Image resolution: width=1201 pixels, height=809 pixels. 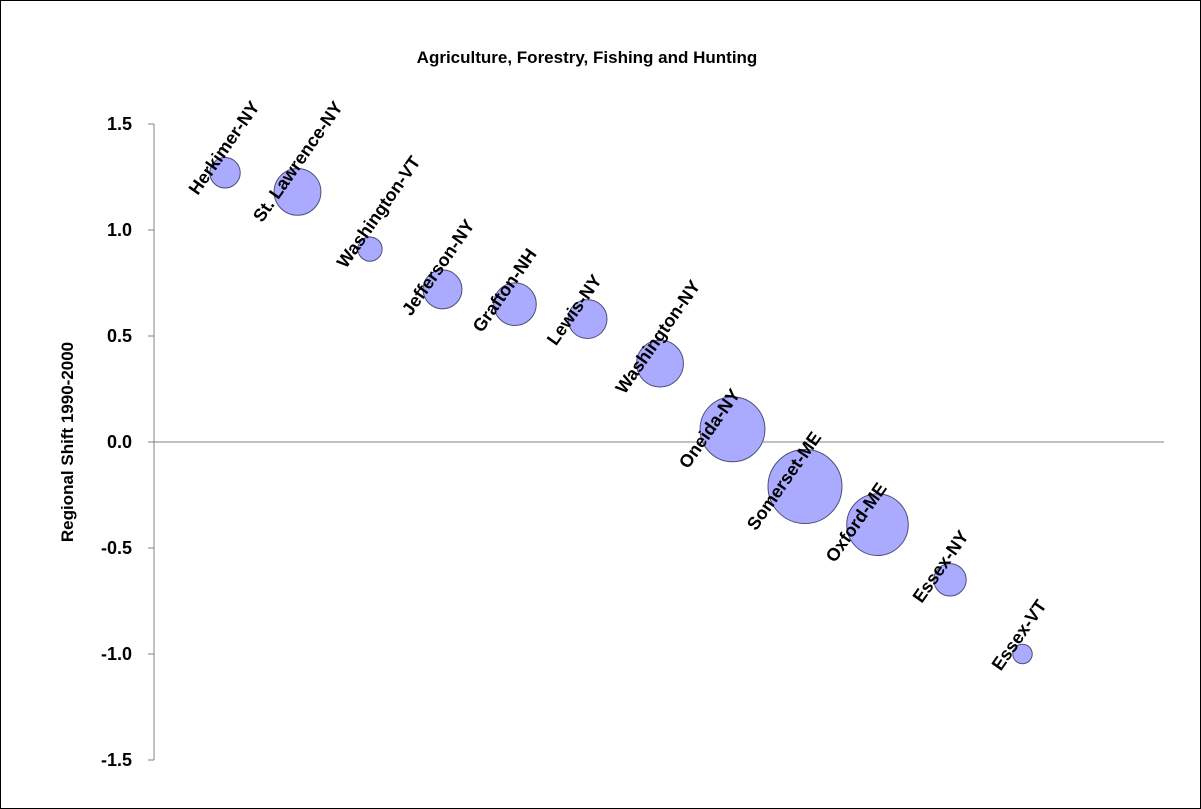 I want to click on y-axis-label: Regional Shift 1990-2000, so click(x=67, y=442).